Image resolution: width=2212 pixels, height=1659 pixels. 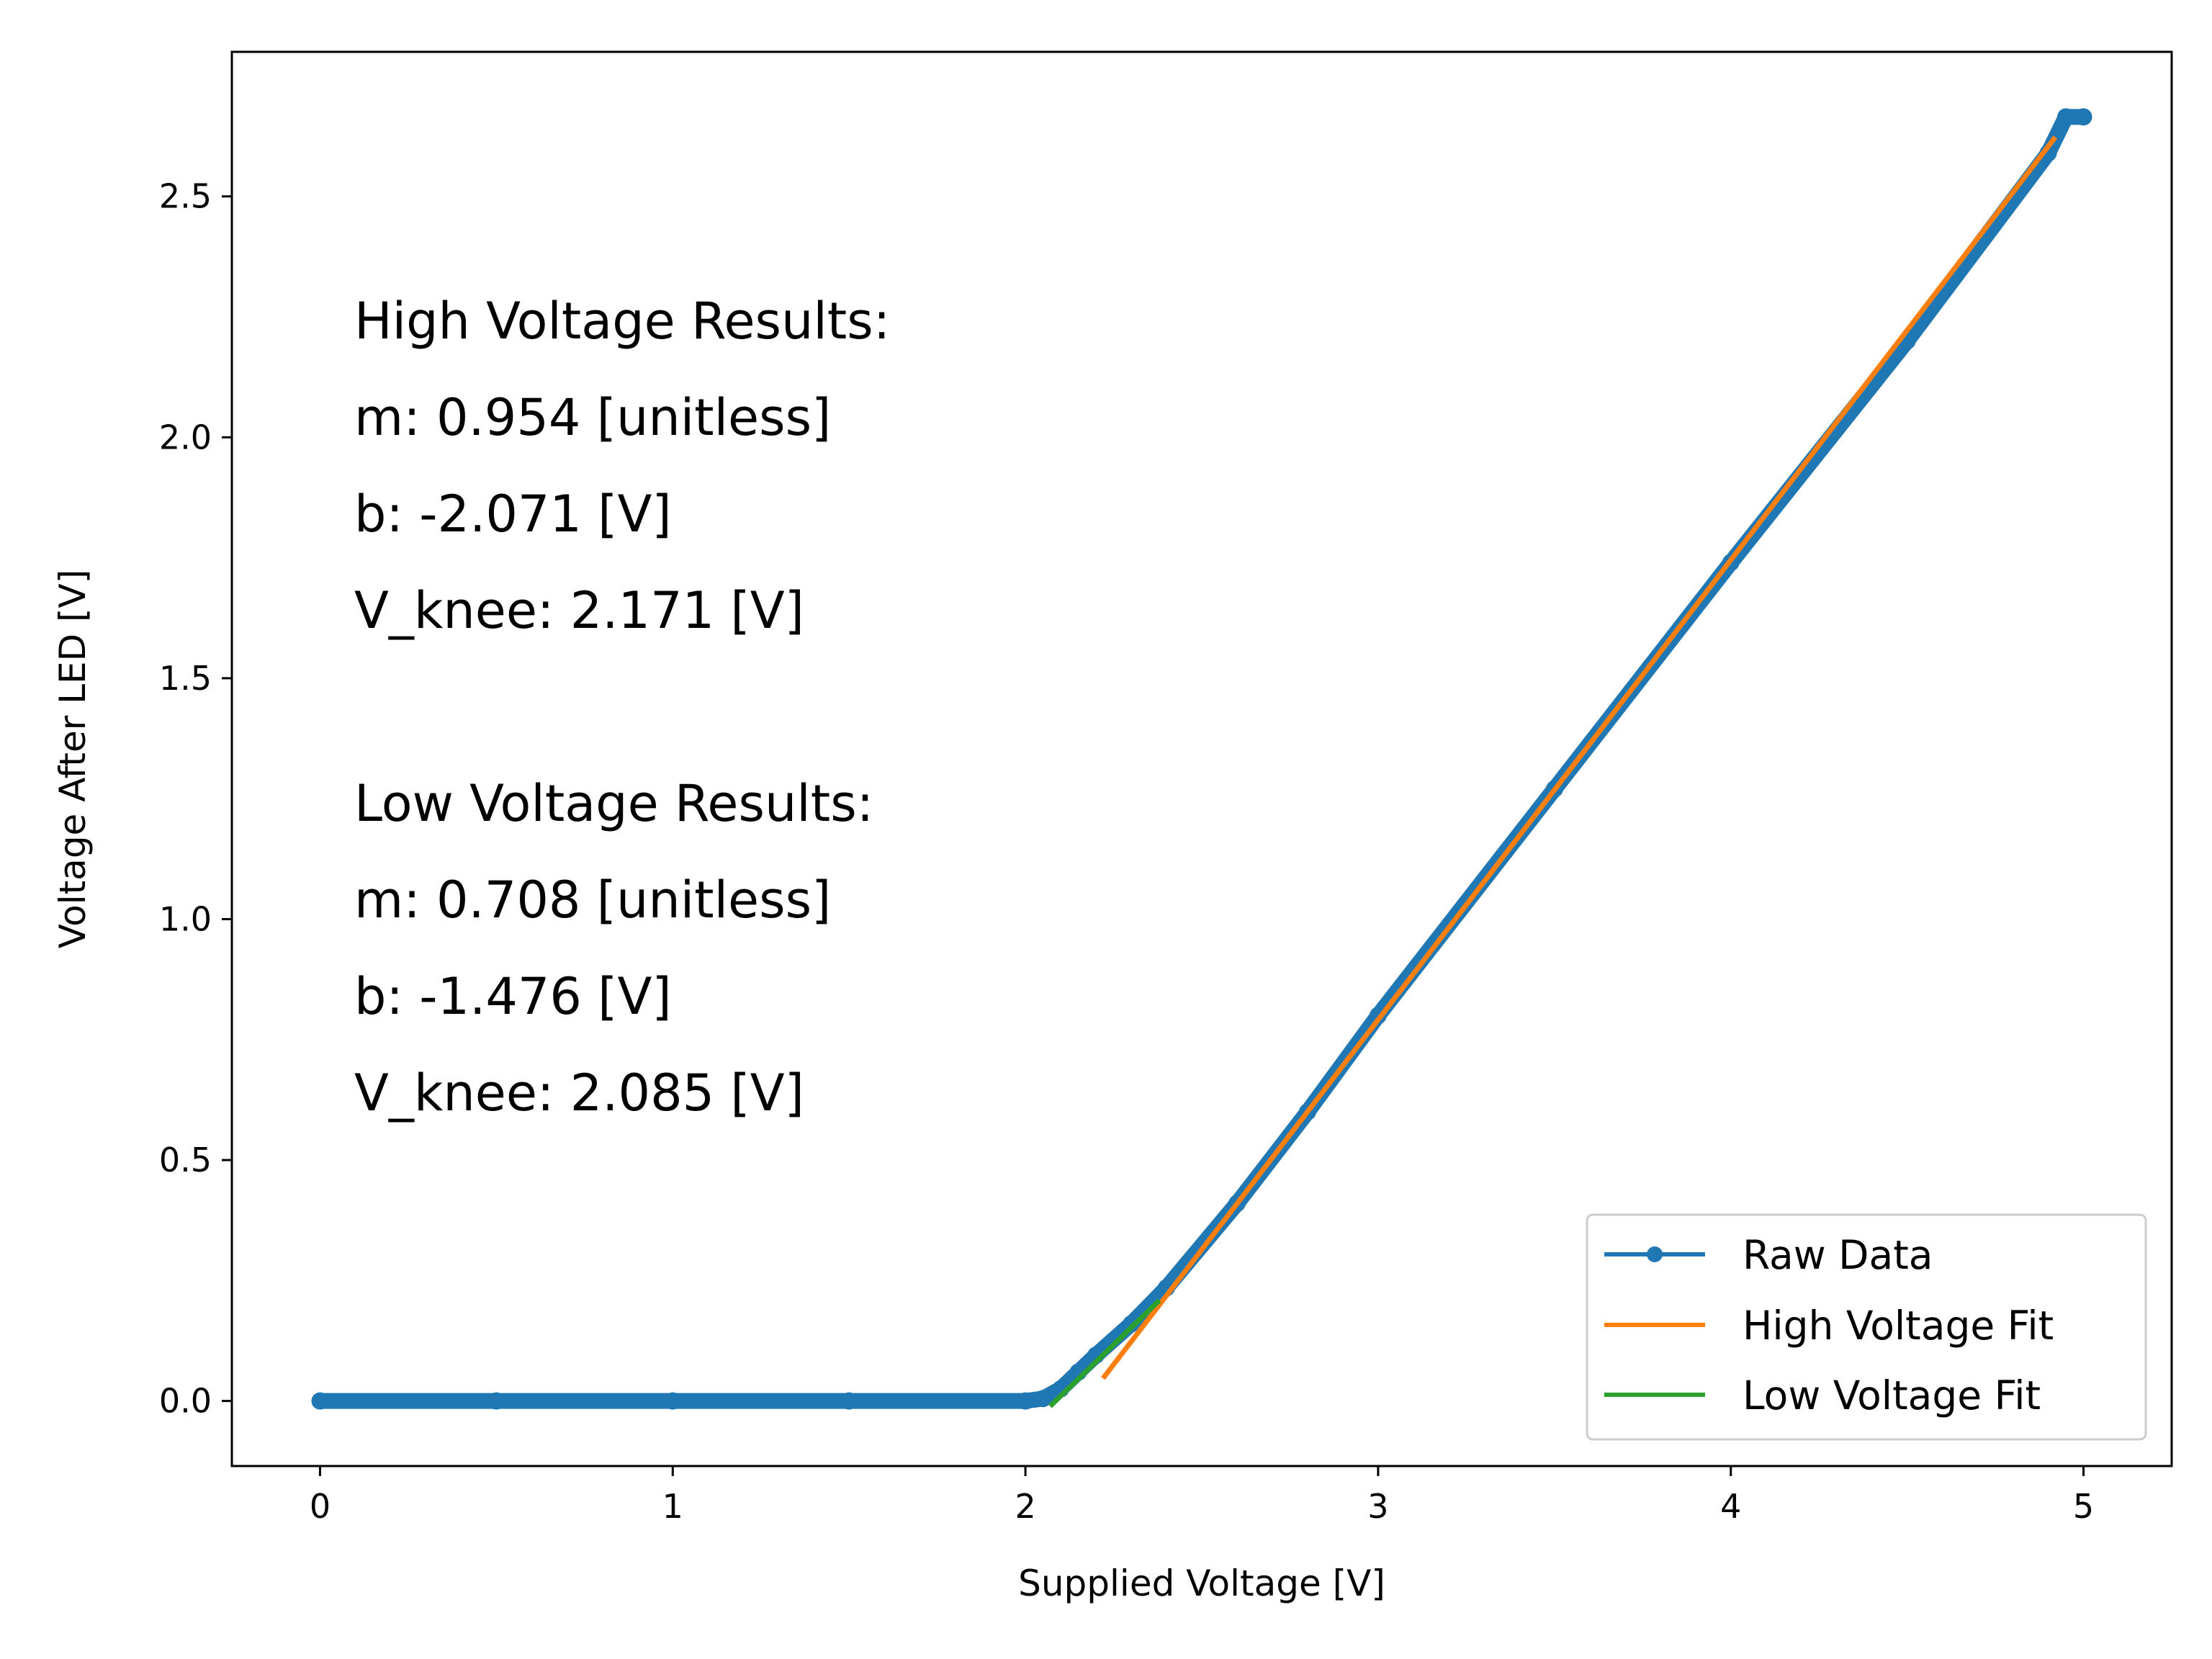 I want to click on x-tick-label: 3, so click(x=1378, y=1507).